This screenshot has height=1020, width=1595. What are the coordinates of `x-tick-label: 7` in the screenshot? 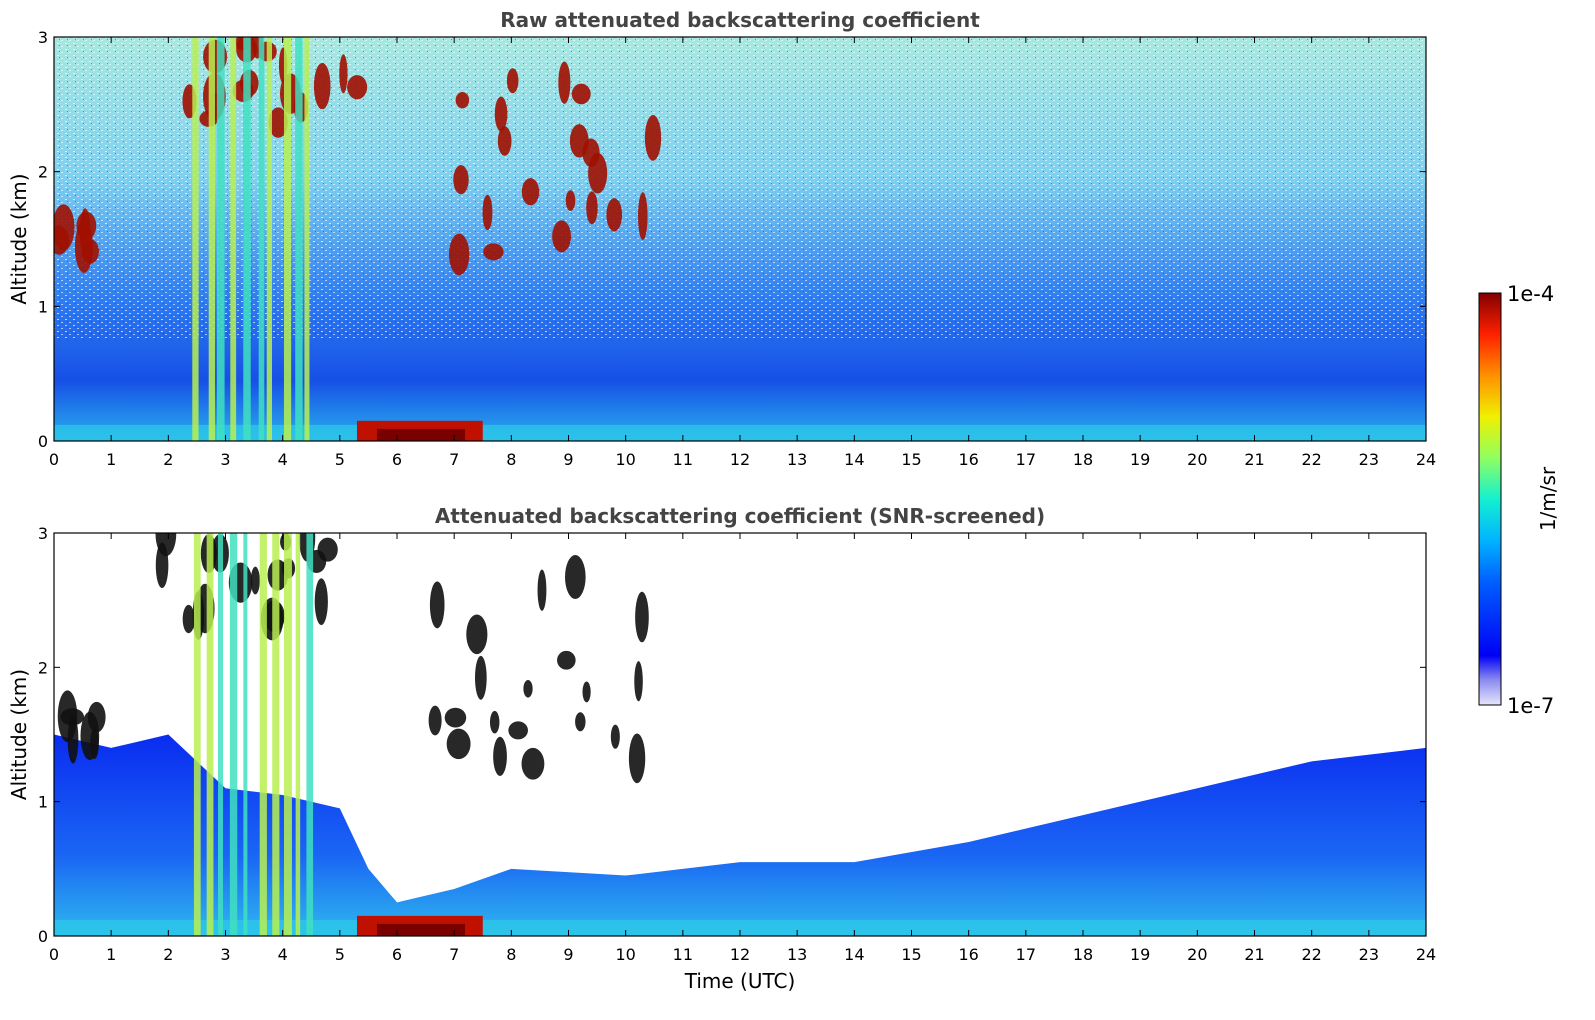 It's located at (454, 954).